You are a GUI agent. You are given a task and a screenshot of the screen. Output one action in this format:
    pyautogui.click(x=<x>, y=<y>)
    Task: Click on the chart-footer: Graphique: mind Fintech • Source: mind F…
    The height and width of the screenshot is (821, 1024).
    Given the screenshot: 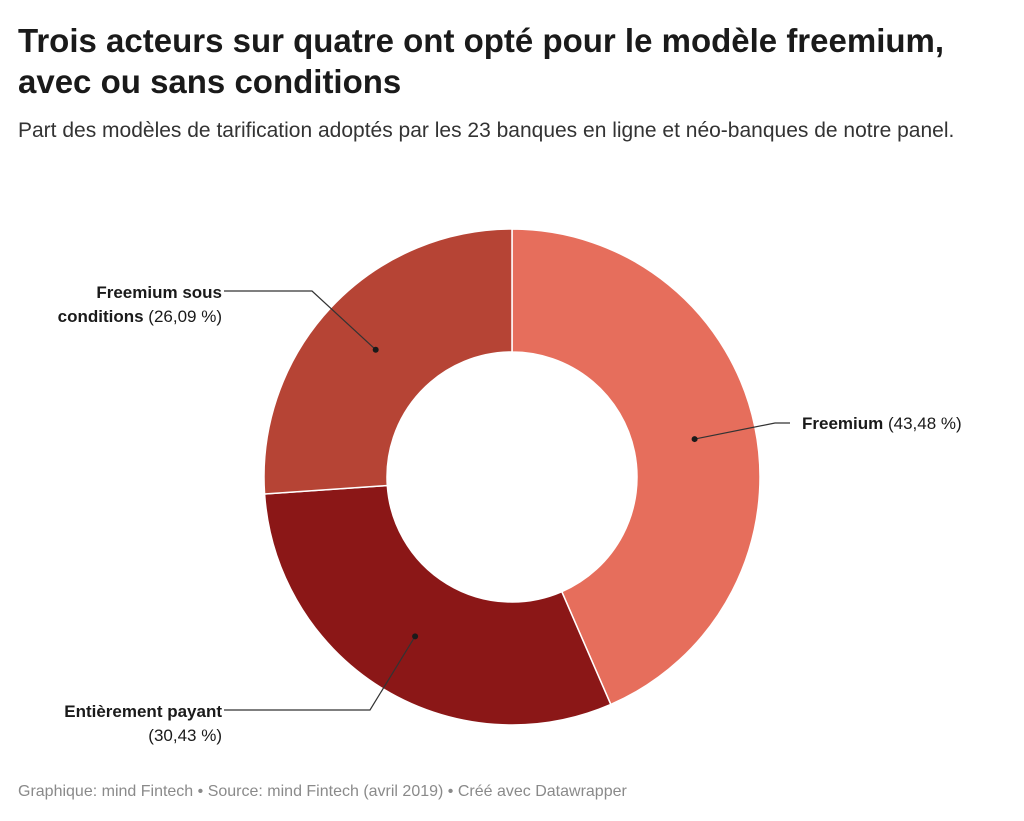 What is the action you would take?
    pyautogui.click(x=322, y=791)
    